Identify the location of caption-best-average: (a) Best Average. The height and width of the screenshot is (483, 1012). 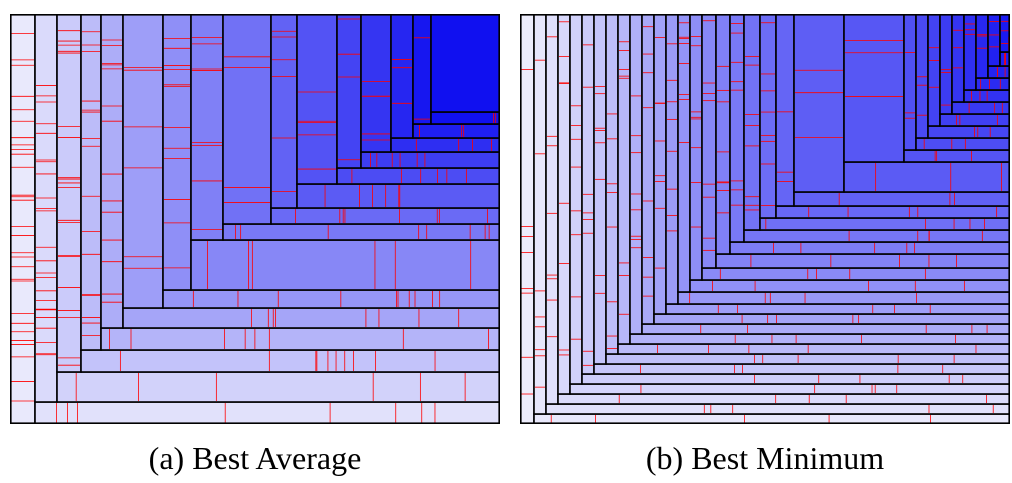
(255, 458).